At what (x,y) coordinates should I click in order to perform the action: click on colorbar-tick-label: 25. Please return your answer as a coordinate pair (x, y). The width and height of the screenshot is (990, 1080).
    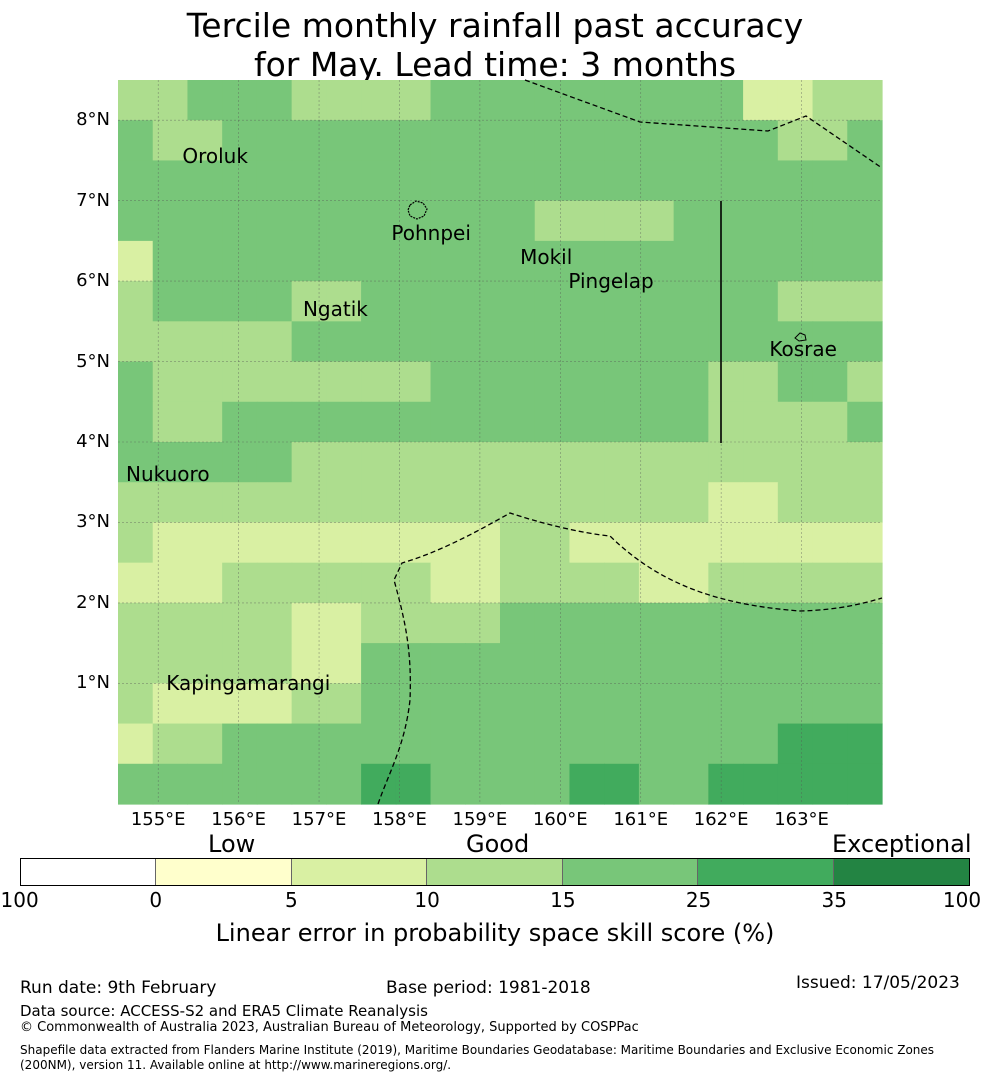
    Looking at the image, I should click on (698, 900).